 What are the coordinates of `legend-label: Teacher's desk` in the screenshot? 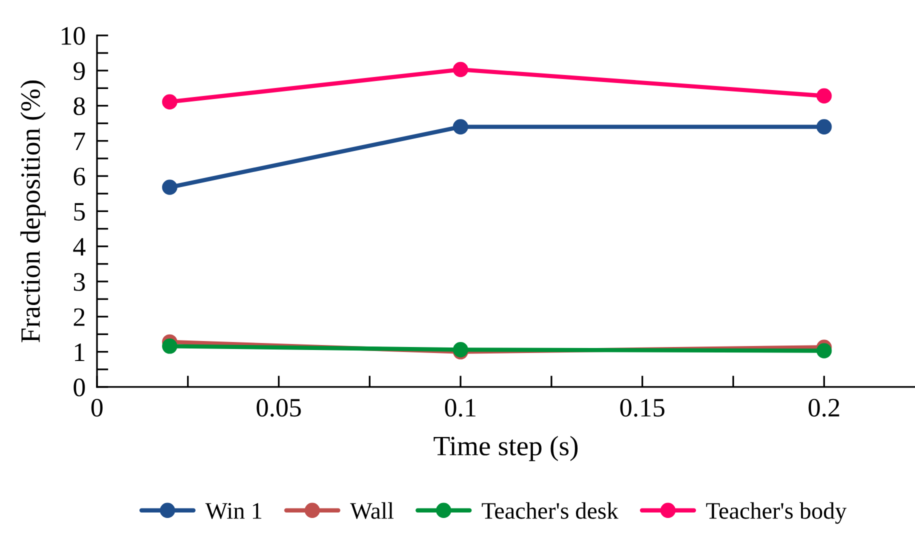 It's located at (550, 510).